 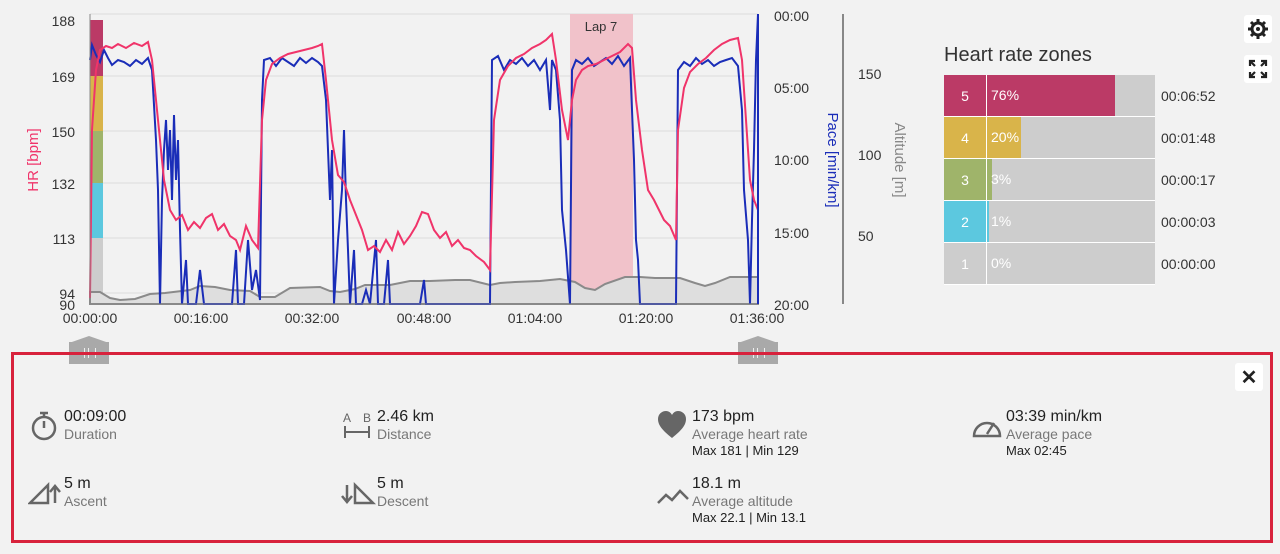 I want to click on ascent-stat: 5 m Ascent, so click(x=67, y=493).